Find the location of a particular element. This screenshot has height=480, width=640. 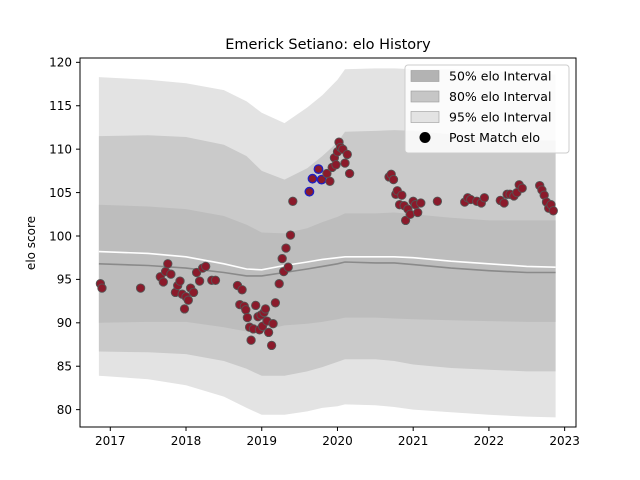

legend-label: Post Match elo is located at coordinates (494, 137).